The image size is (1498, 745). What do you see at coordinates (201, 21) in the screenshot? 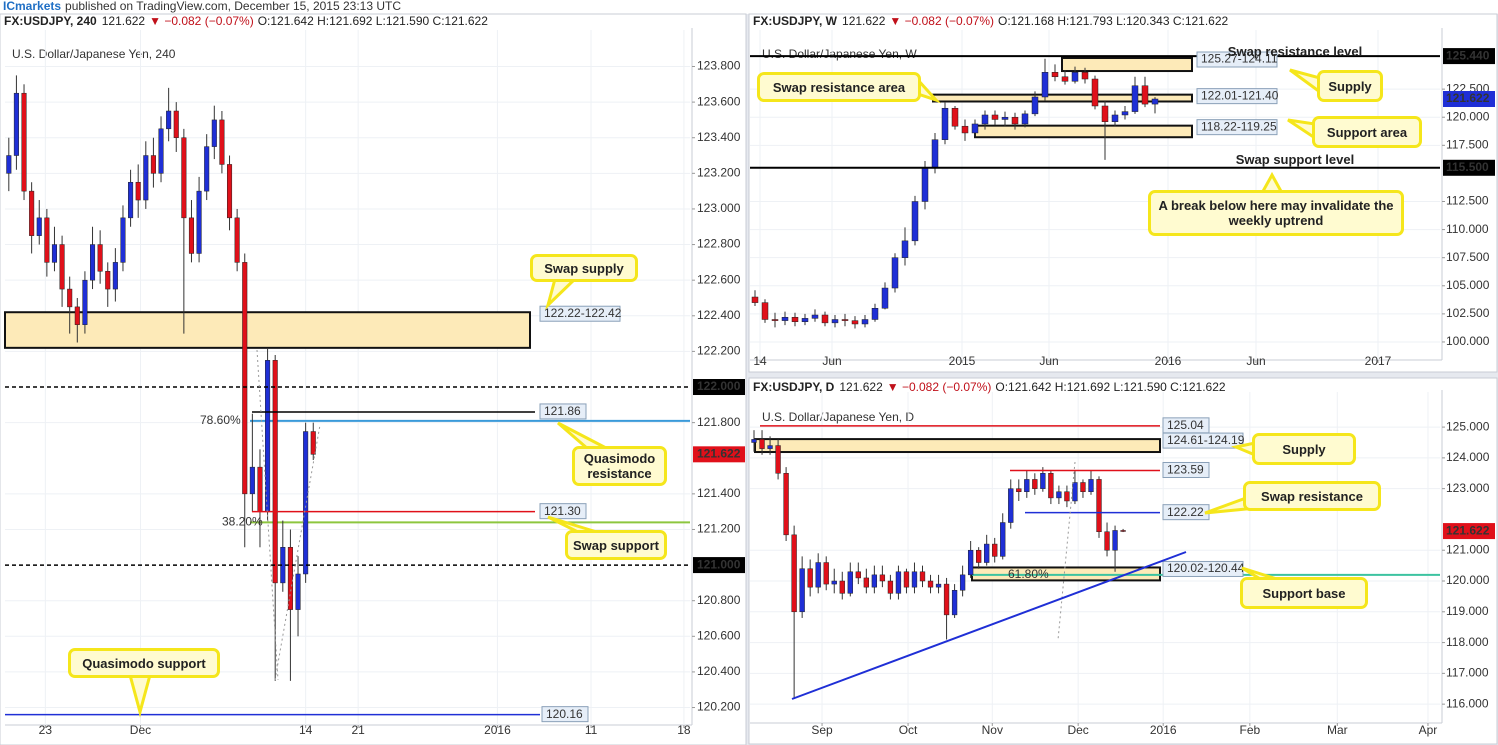
I see `change: ▼ −0.082 (−0.07%)` at bounding box center [201, 21].